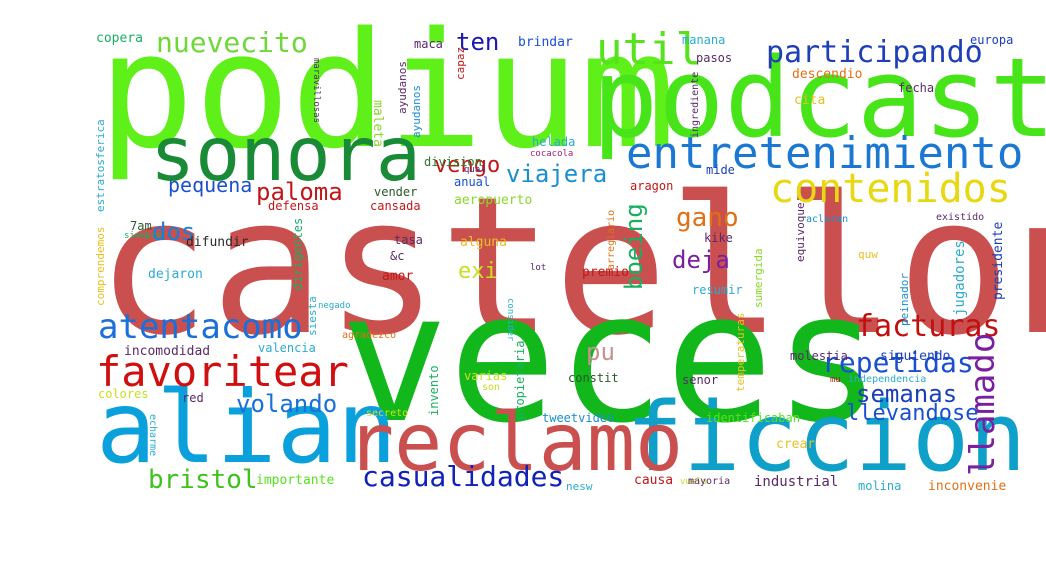 The image size is (1046, 562). What do you see at coordinates (578, 418) in the screenshot?
I see `word: tweetvideo` at bounding box center [578, 418].